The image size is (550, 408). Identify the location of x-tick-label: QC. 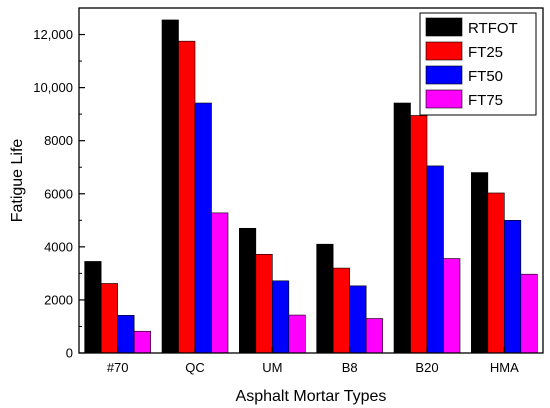
(195, 367).